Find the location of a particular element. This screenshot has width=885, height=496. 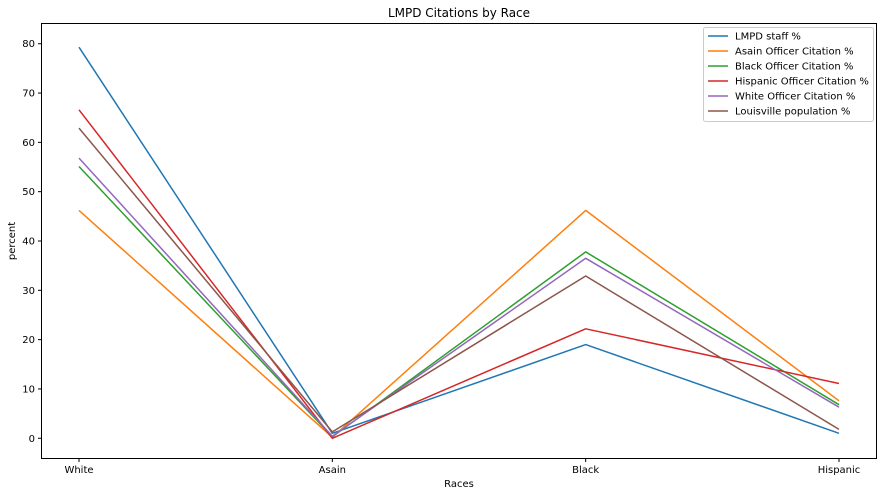

x-axis-title: Races is located at coordinates (459, 484).